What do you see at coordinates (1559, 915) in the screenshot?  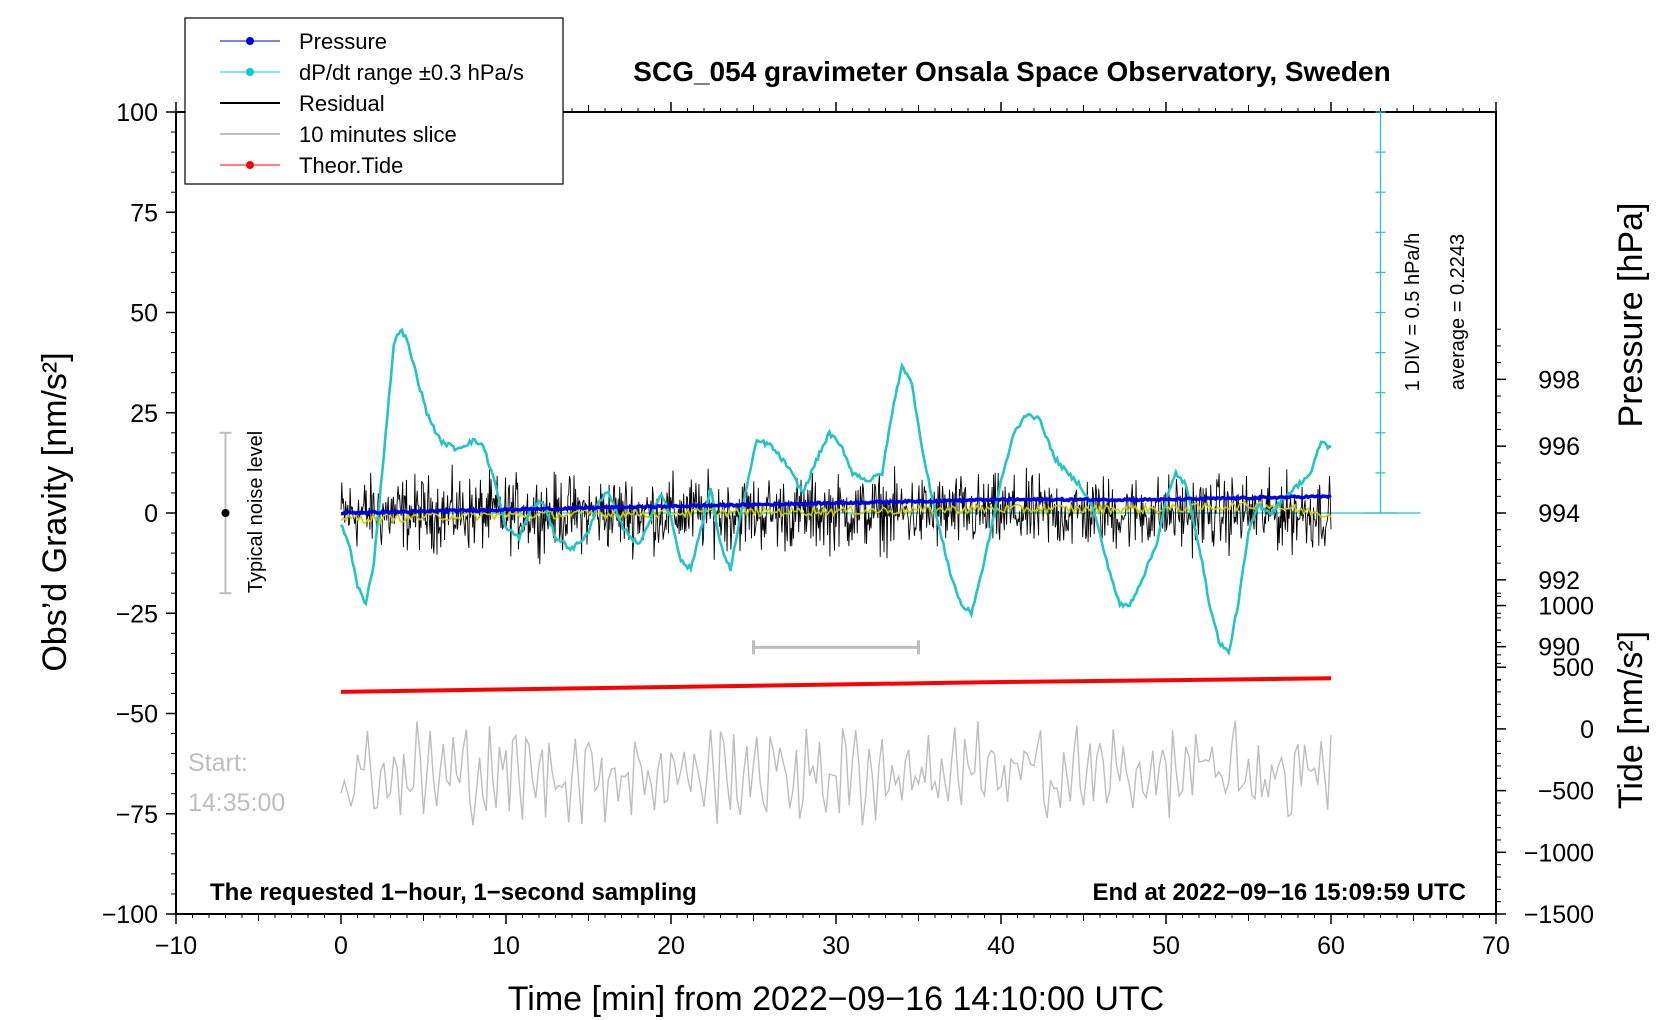 I see `tide-tick-label: −1500` at bounding box center [1559, 915].